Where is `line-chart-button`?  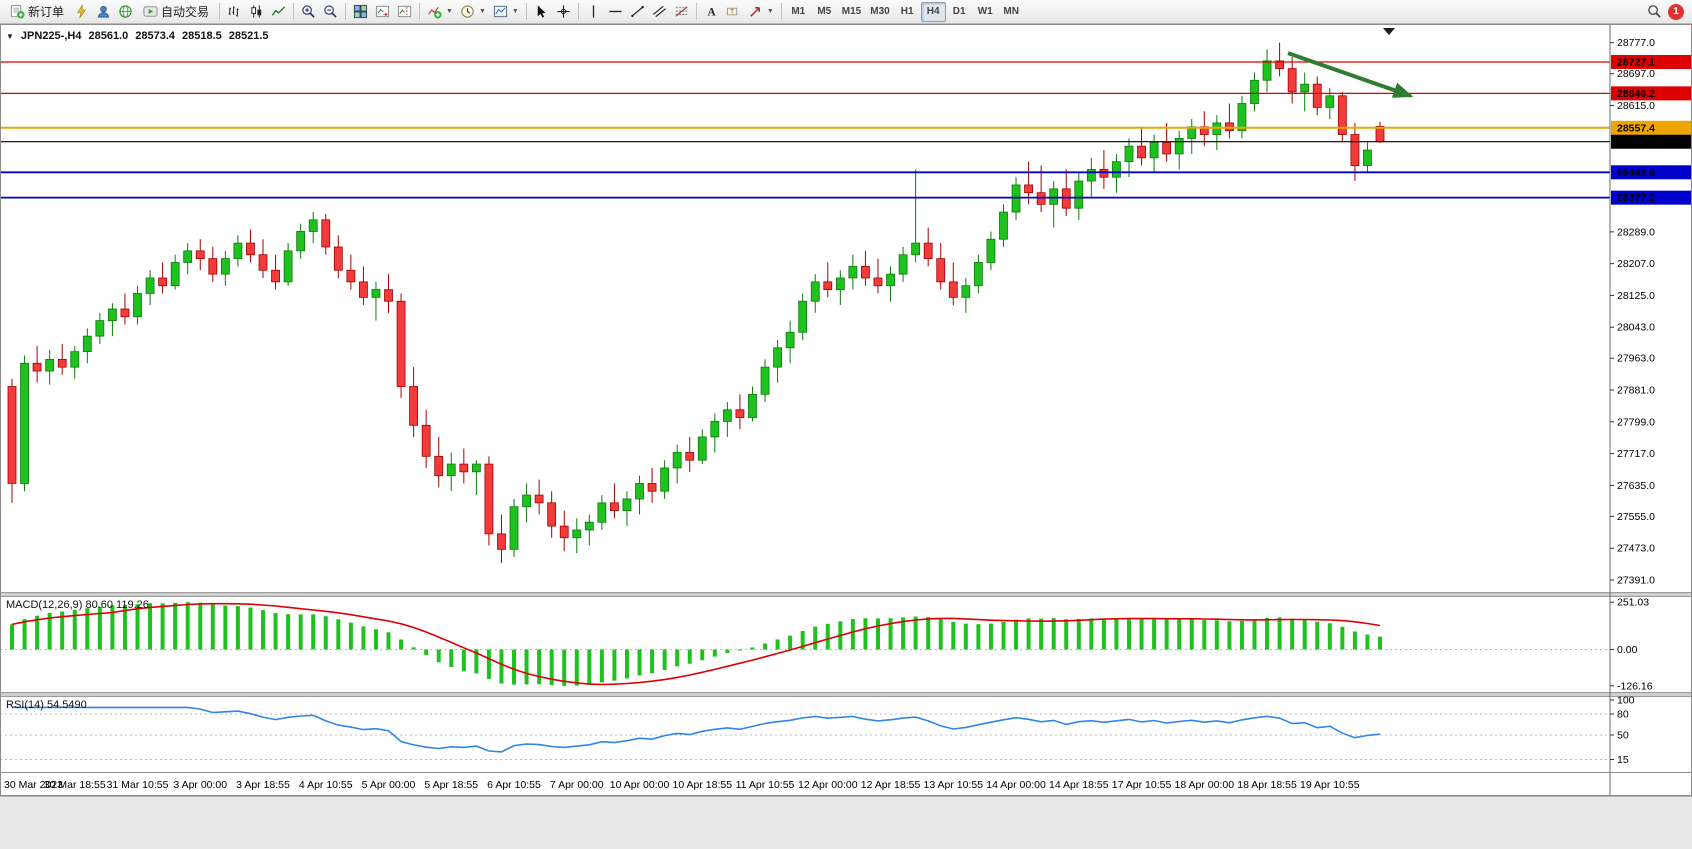
line-chart-button is located at coordinates (278, 12).